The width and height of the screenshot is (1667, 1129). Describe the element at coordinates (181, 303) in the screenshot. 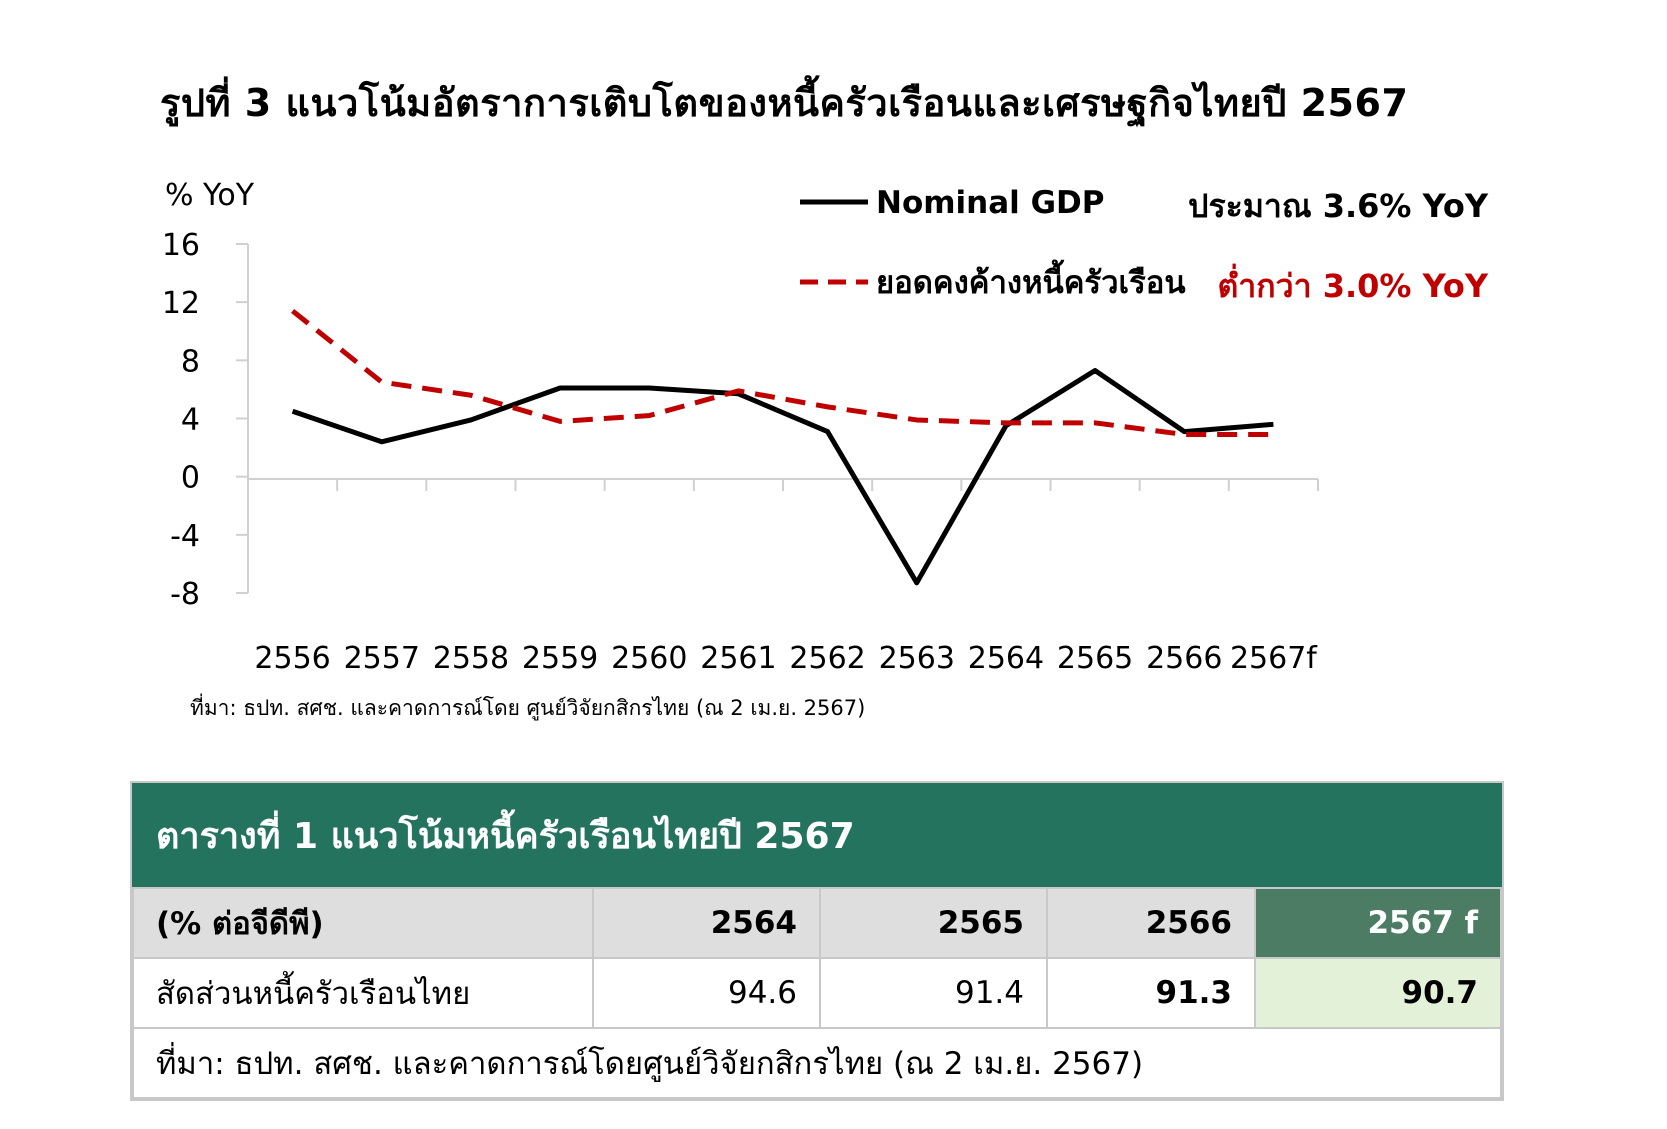

I see `y-tick-label: 12` at that location.